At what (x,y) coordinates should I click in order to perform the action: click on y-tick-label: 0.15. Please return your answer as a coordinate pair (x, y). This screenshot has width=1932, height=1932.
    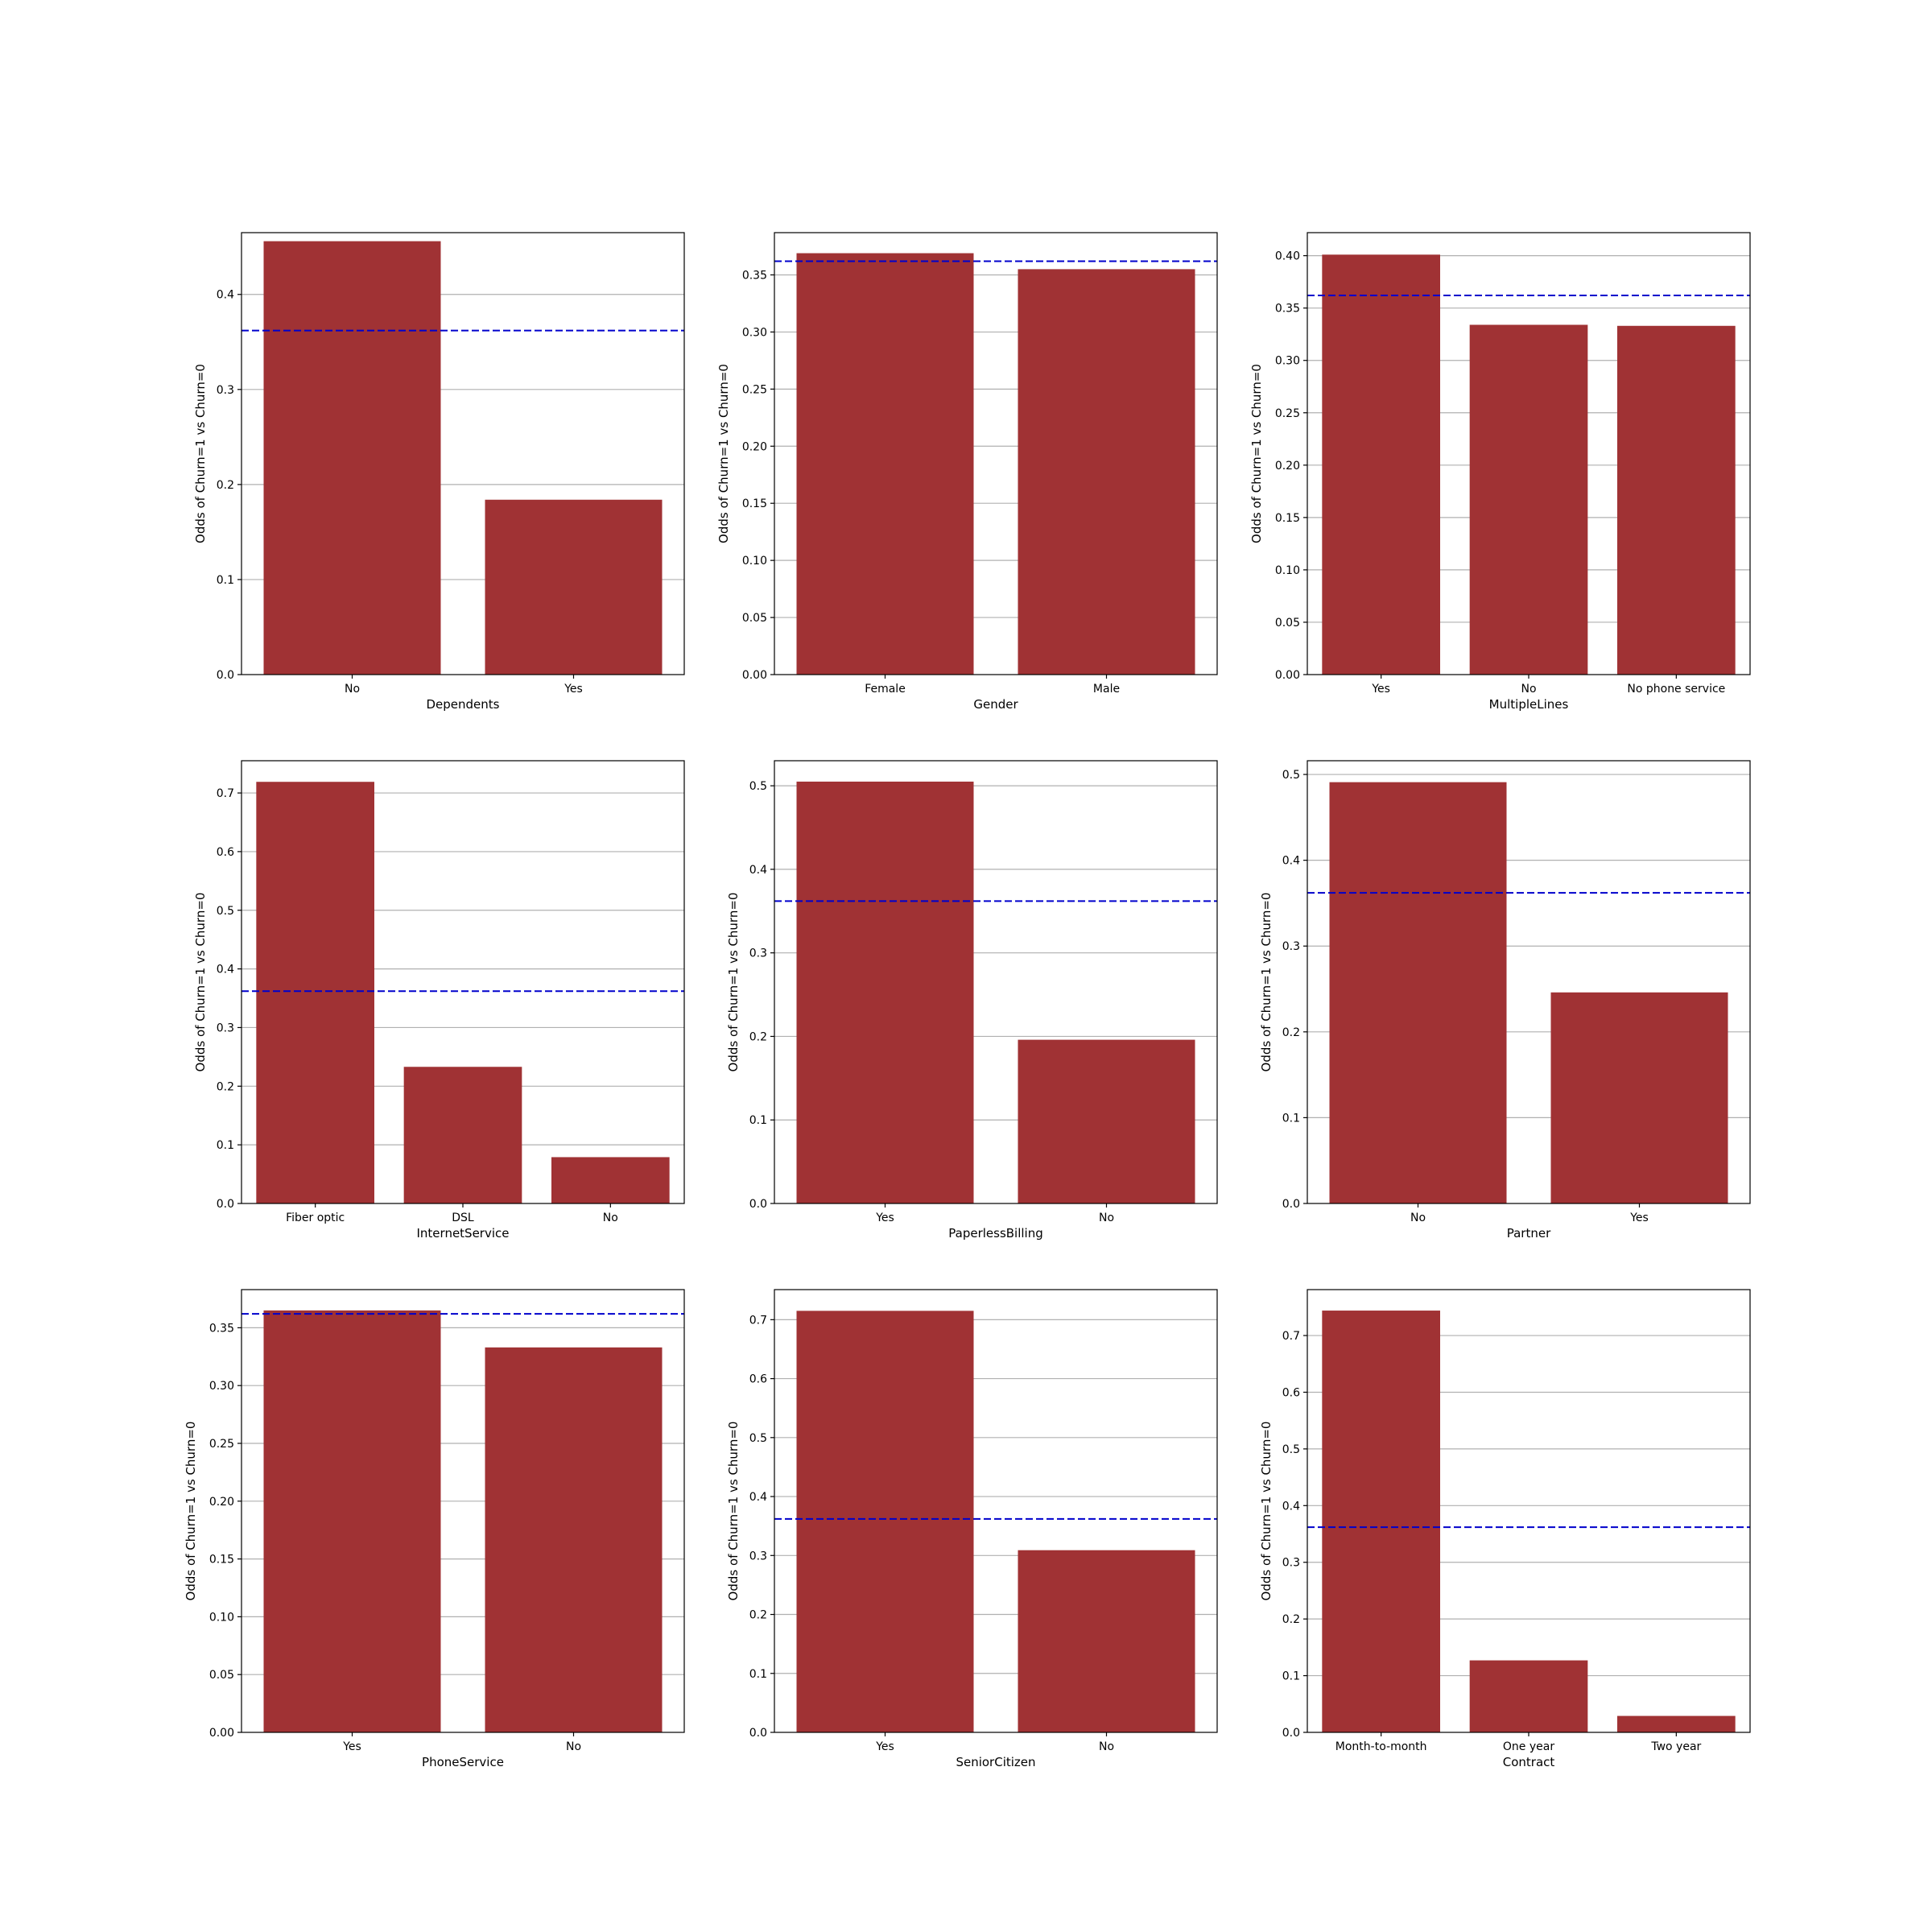
    Looking at the image, I should click on (1287, 518).